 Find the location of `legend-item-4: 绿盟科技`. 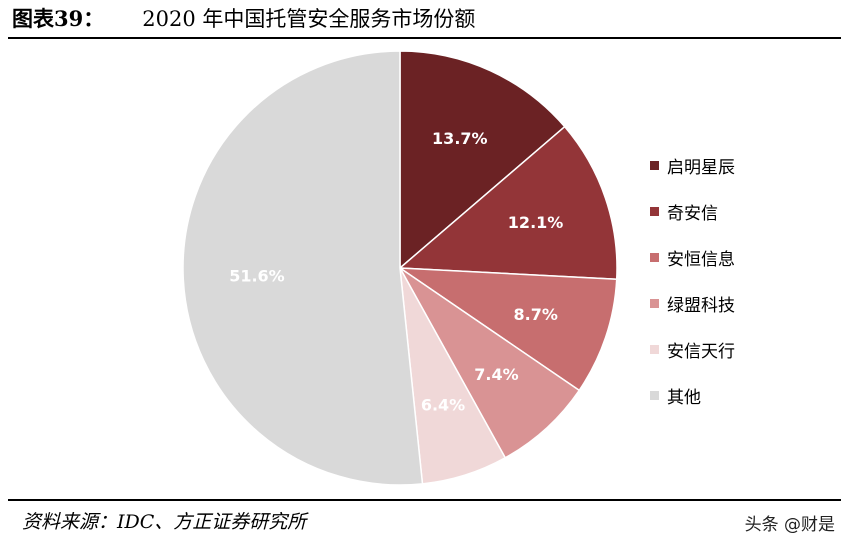

legend-item-4: 绿盟科技 is located at coordinates (740, 303).